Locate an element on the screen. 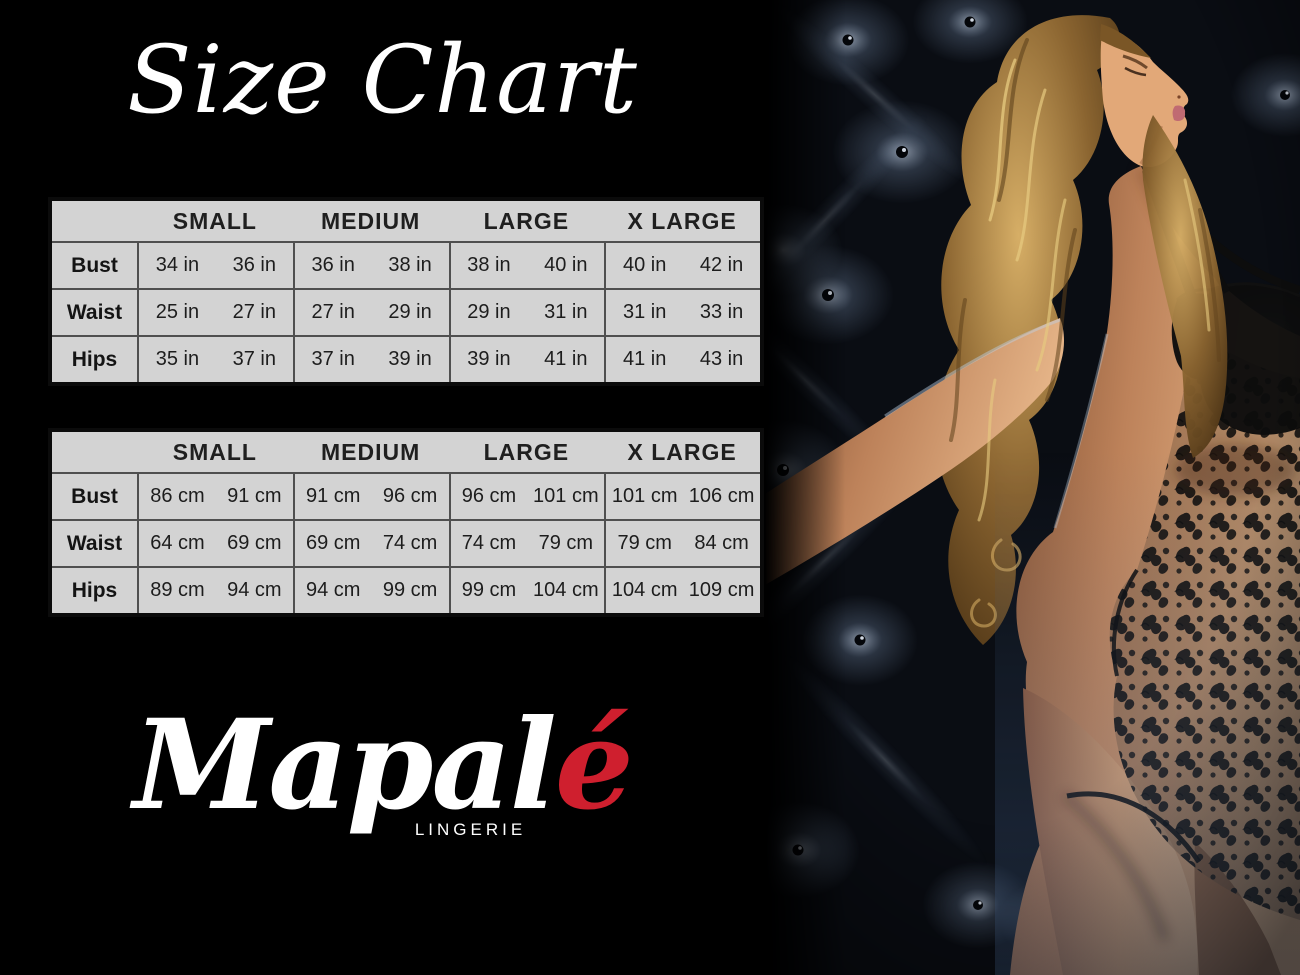 The height and width of the screenshot is (975, 1300). measurement-value: 42 in is located at coordinates (721, 265).